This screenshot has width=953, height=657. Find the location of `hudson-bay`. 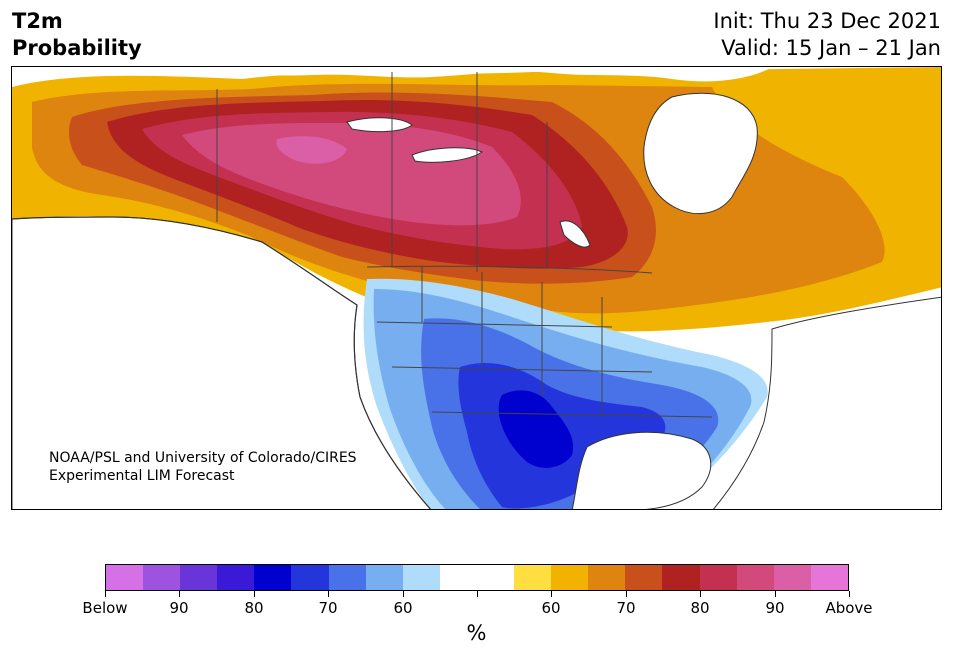

hudson-bay is located at coordinates (700, 153).